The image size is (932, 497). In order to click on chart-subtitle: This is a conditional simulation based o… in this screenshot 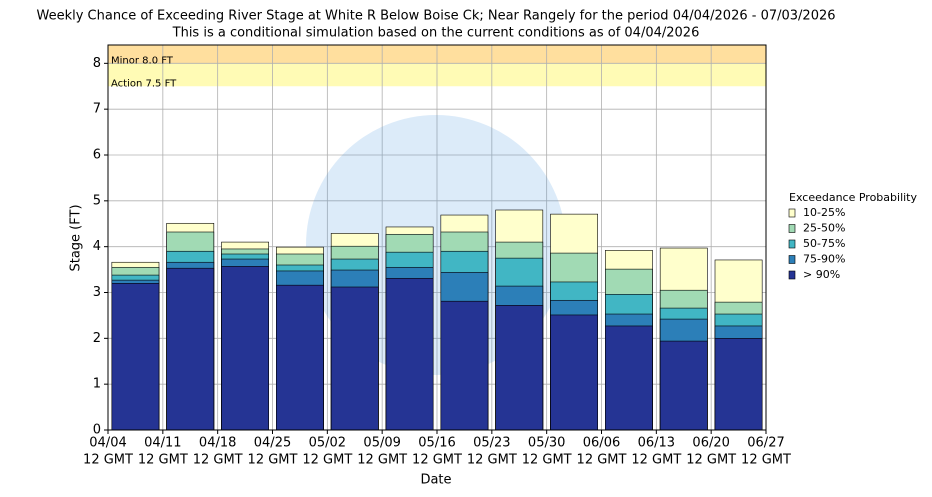, I will do `click(436, 33)`.